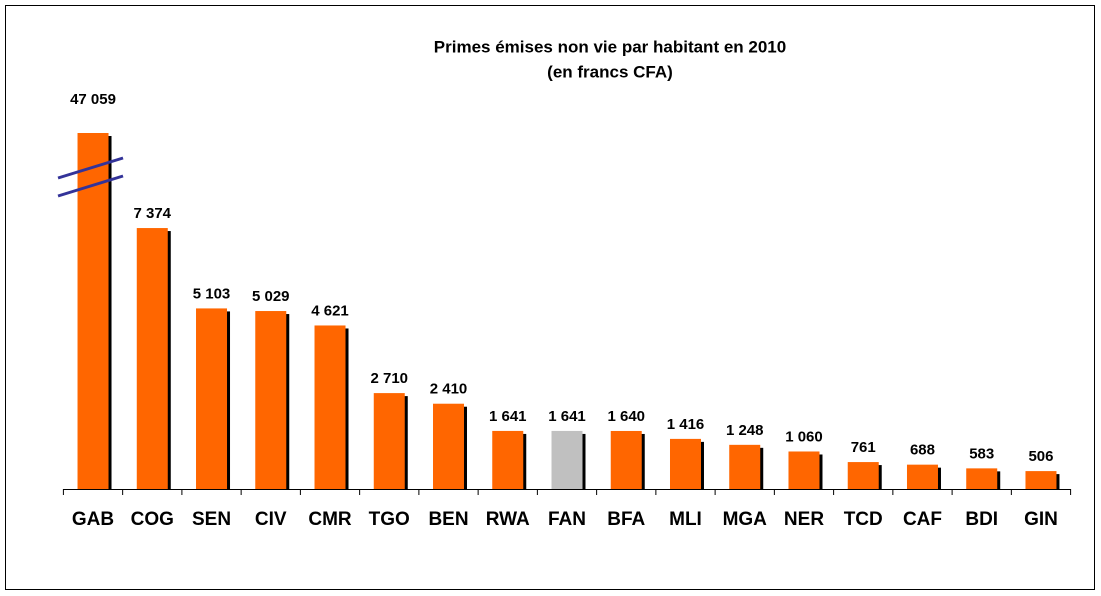  Describe the element at coordinates (567, 519) in the screenshot. I see `x-tick-label: FAN` at that location.